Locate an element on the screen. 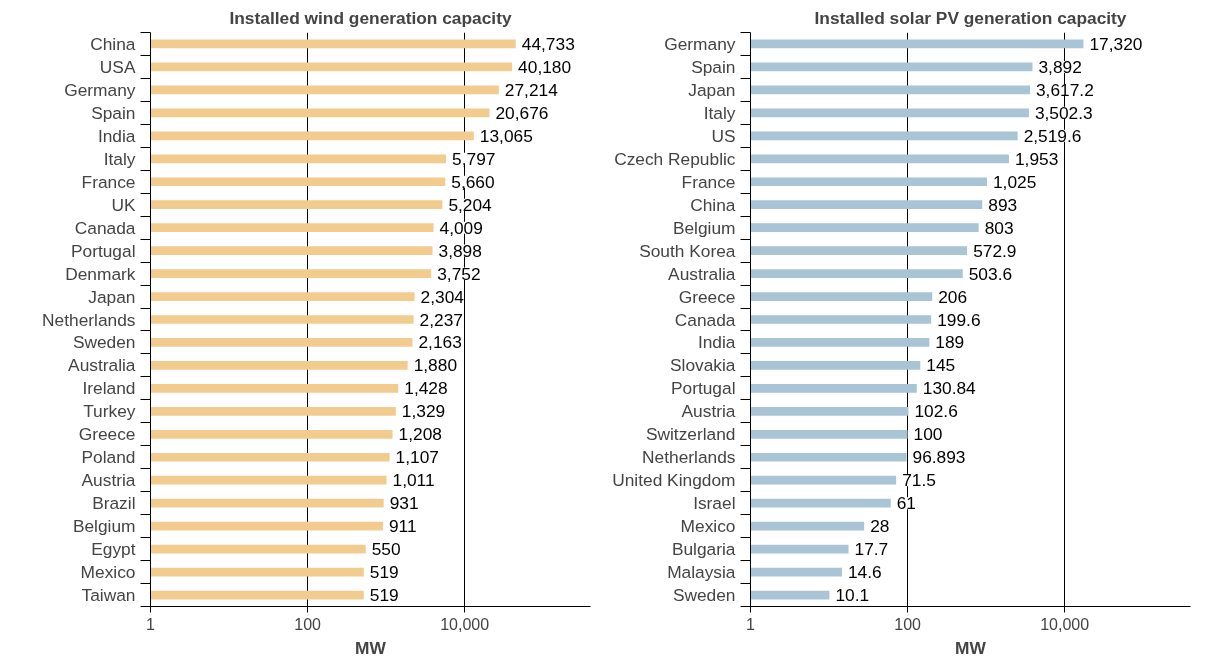 The height and width of the screenshot is (669, 1217). data-label: 28 is located at coordinates (880, 526).